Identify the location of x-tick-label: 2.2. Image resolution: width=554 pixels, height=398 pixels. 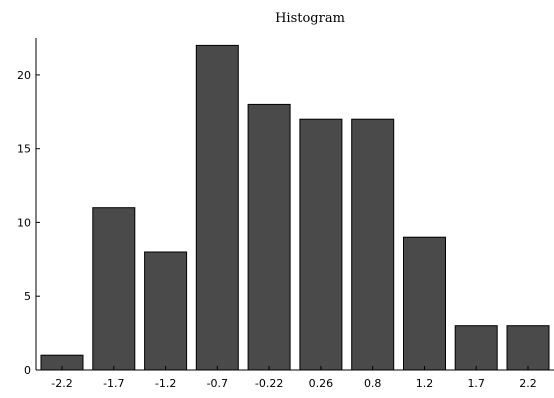
(528, 383).